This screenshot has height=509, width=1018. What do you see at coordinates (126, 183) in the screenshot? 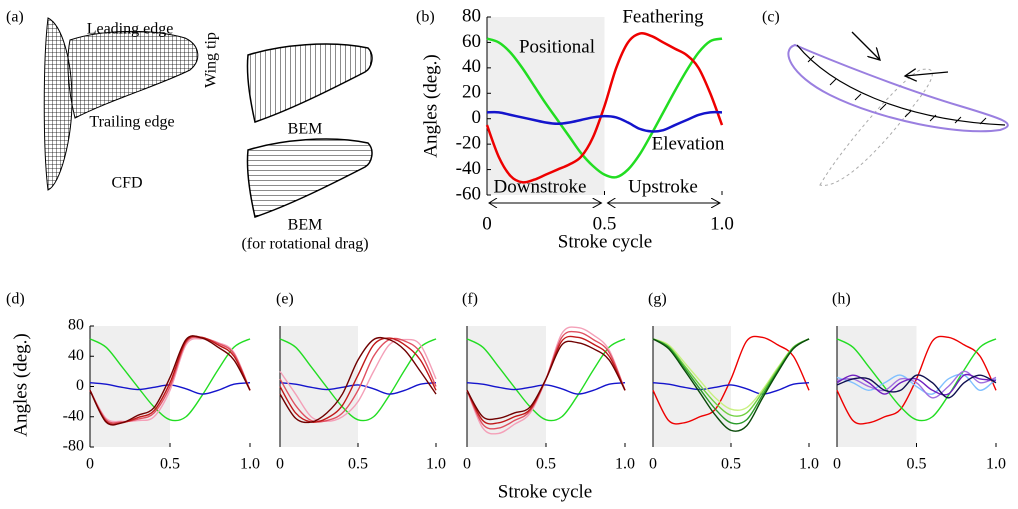
I see `cfd-label: CFD` at bounding box center [126, 183].